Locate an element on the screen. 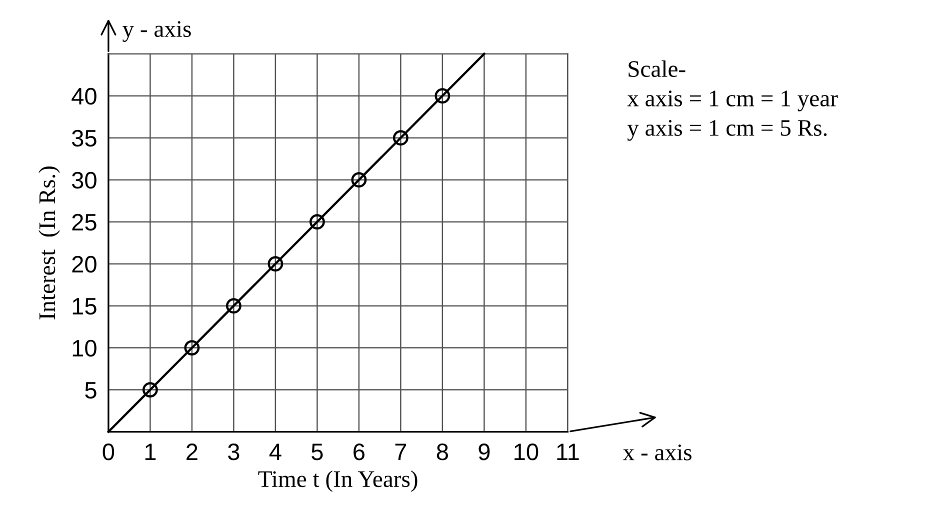 Image resolution: width=943 pixels, height=508 pixels. x-tick-label: 6 is located at coordinates (359, 452).